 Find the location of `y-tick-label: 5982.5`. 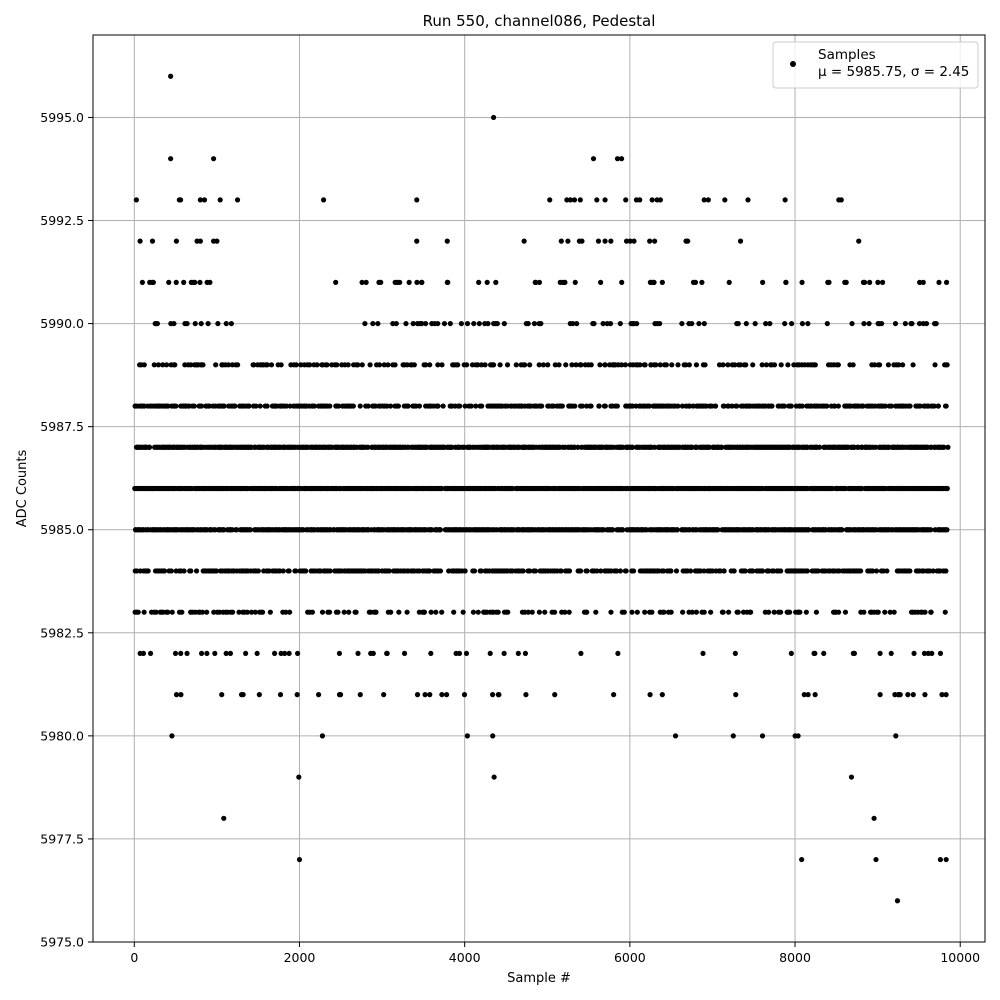

y-tick-label: 5982.5 is located at coordinates (62, 632).